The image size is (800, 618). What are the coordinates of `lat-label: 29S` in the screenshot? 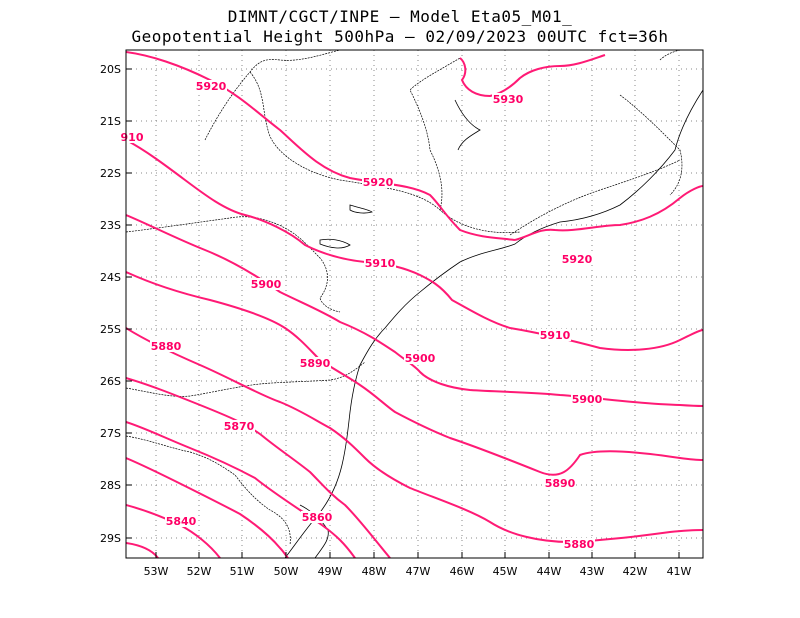 It's located at (110, 538).